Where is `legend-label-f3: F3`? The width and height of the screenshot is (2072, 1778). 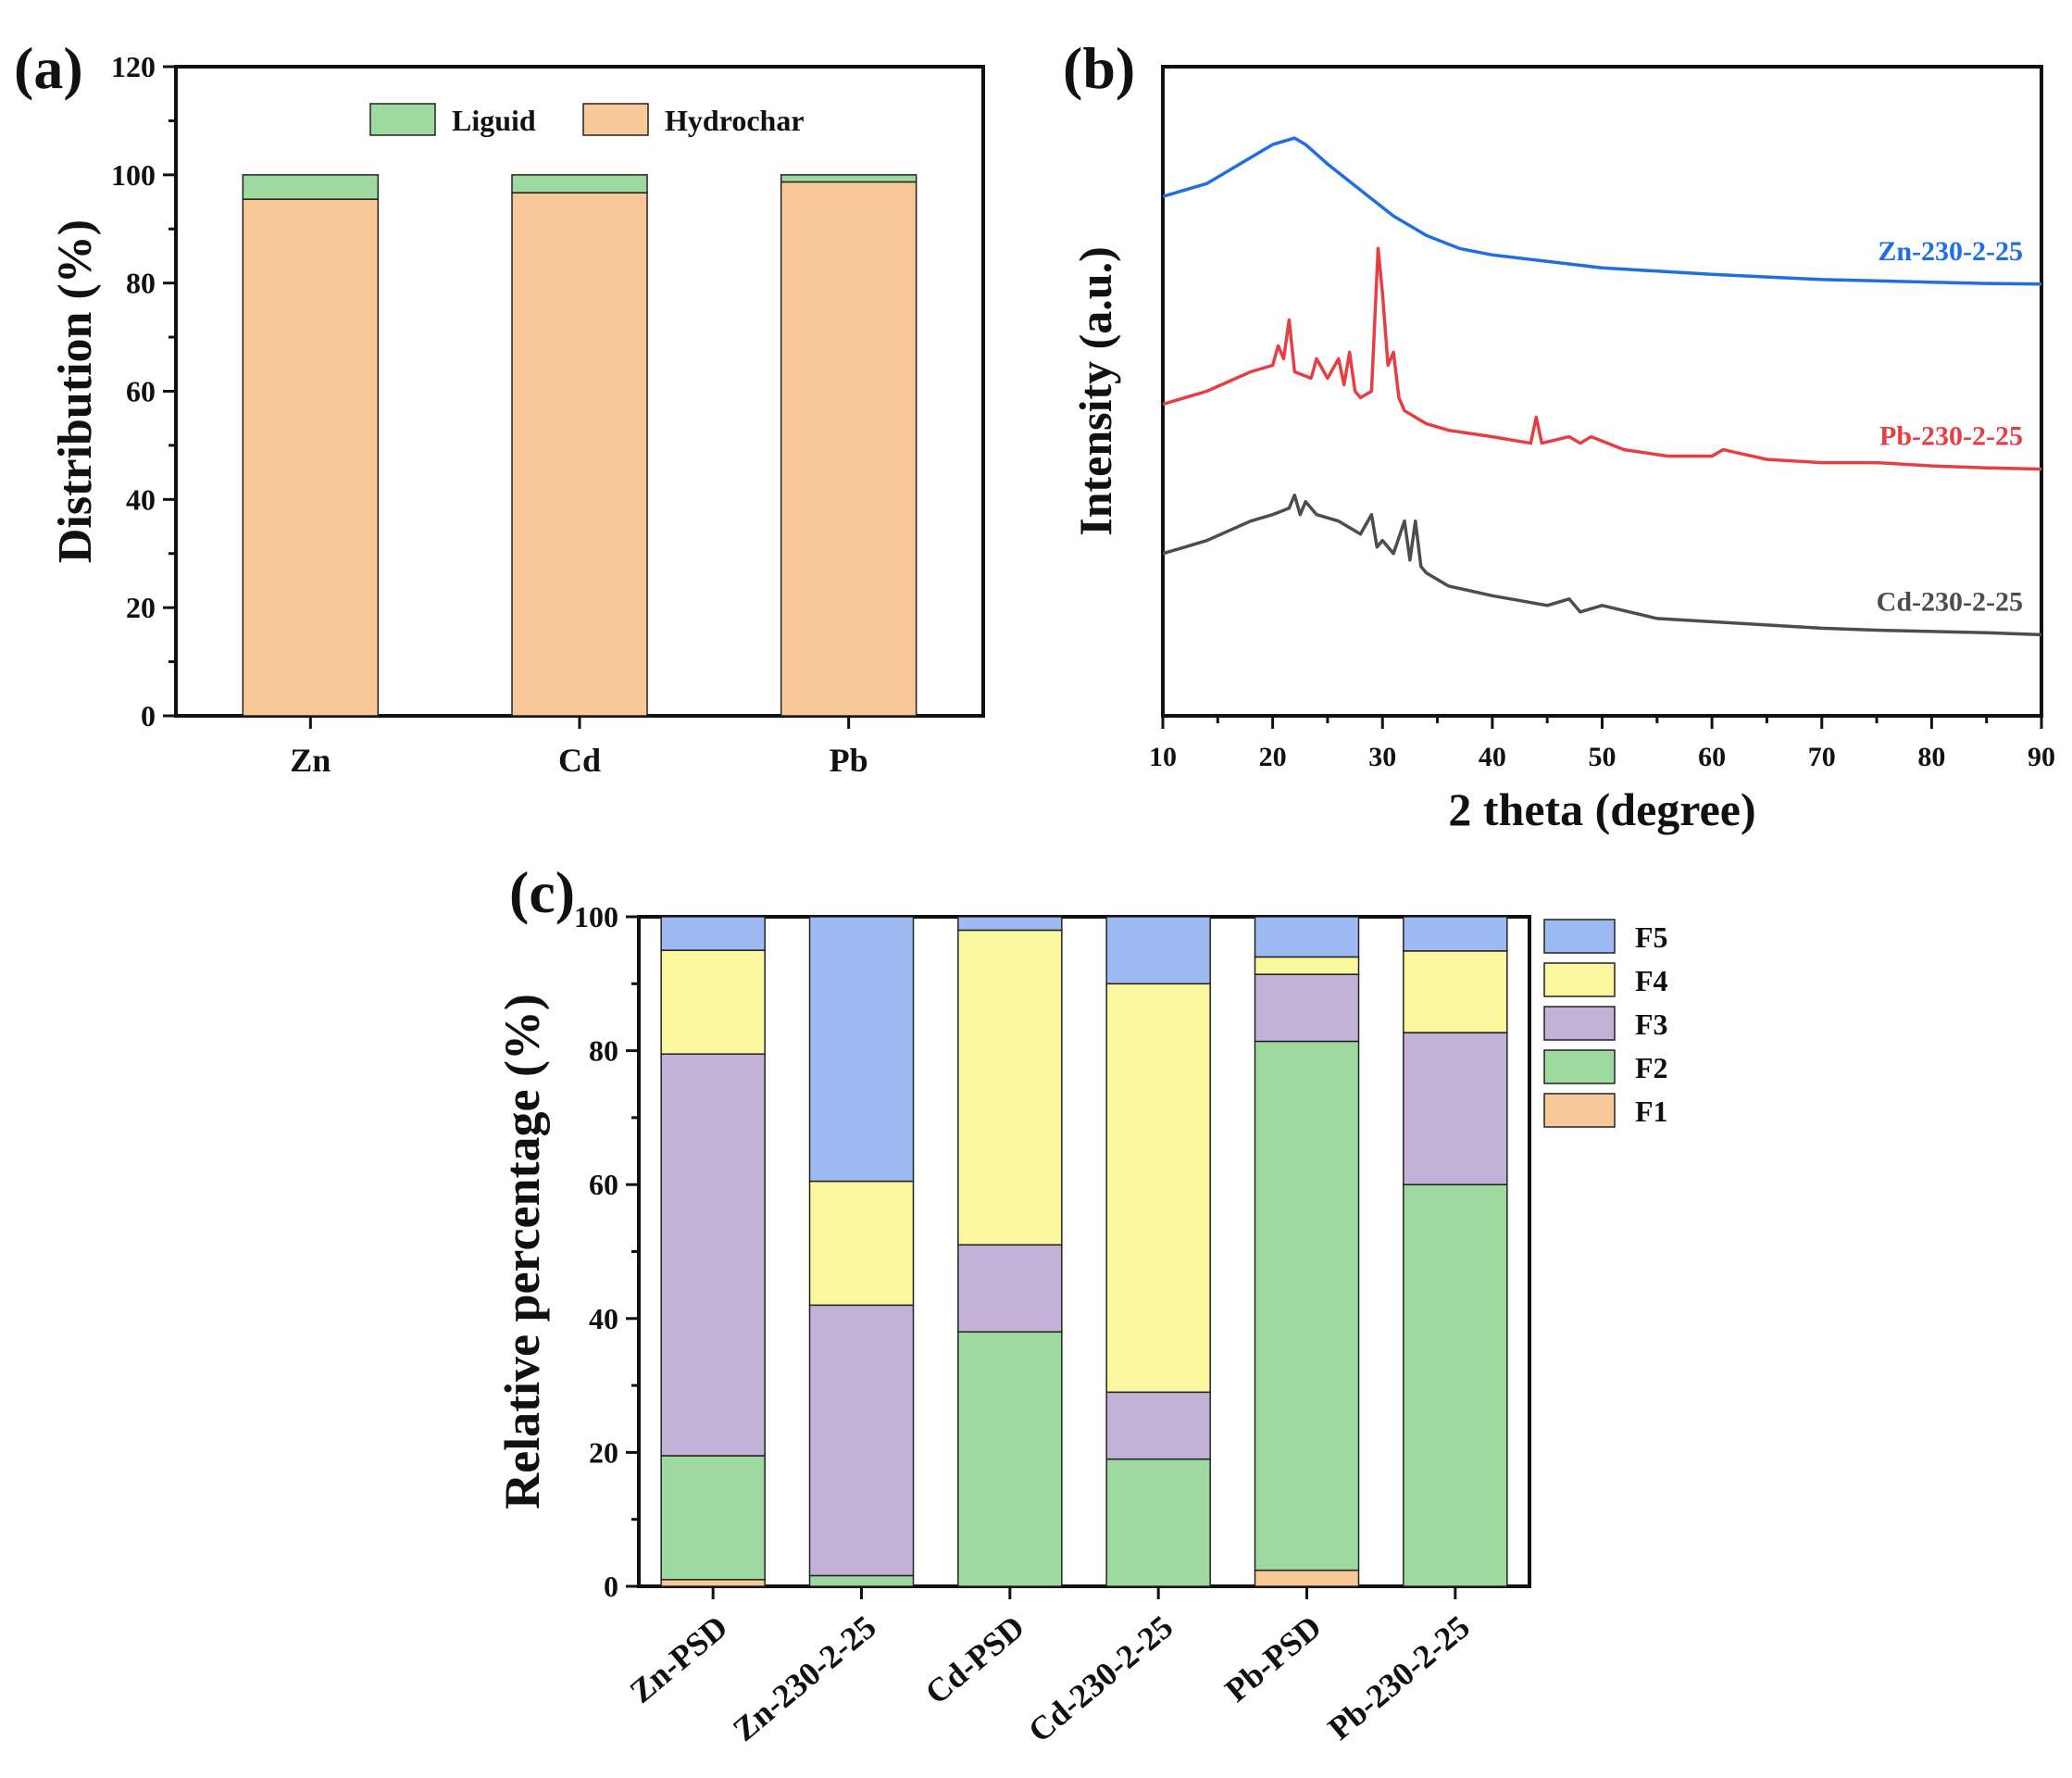 legend-label-f3: F3 is located at coordinates (1651, 1025).